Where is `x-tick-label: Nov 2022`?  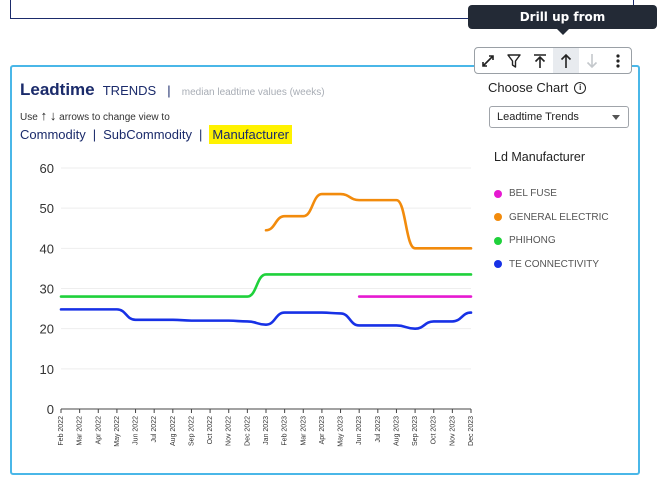 x-tick-label: Nov 2022 is located at coordinates (229, 431).